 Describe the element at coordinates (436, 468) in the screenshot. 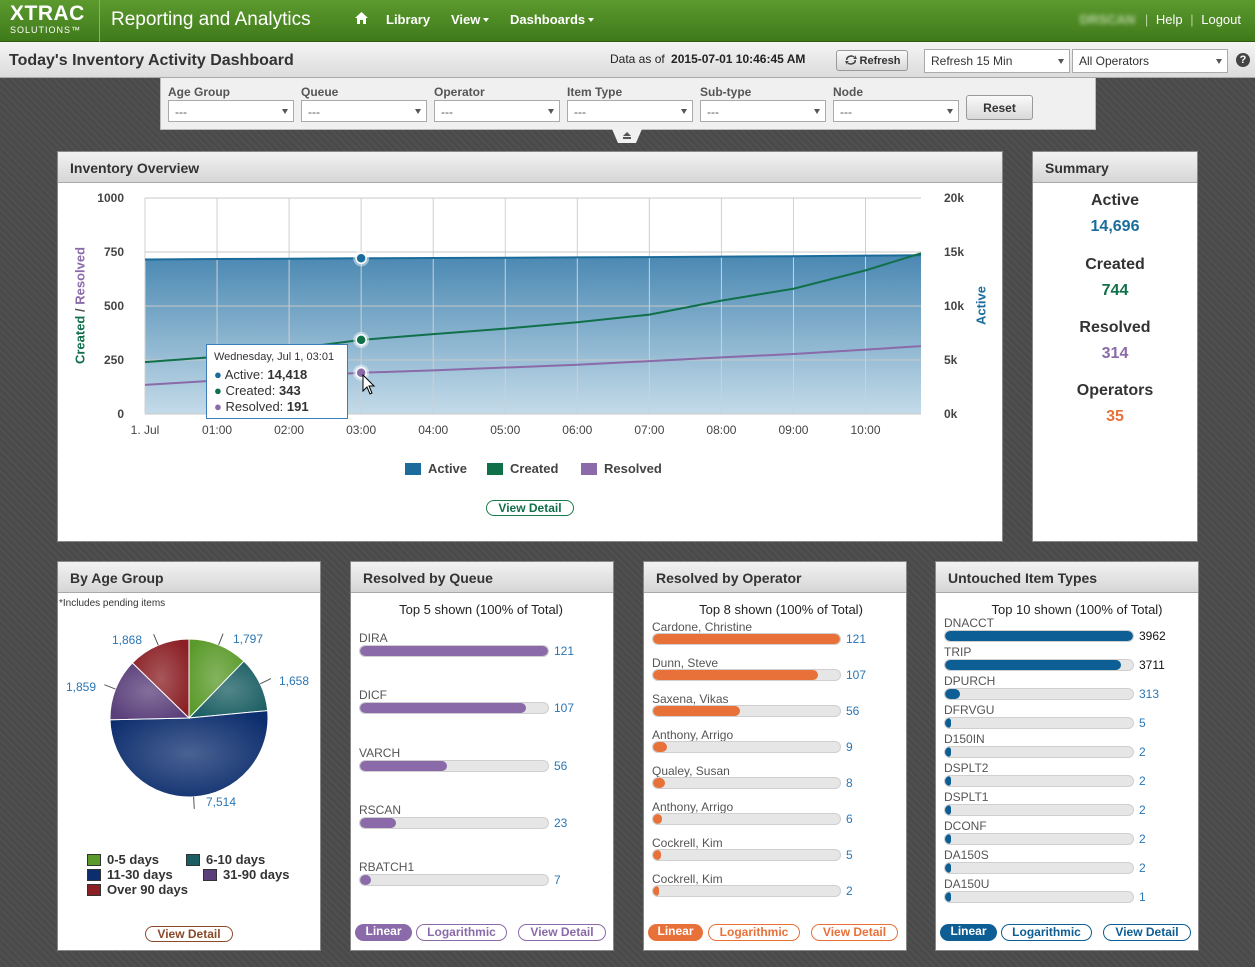

I see `legend-item-active: Active` at that location.